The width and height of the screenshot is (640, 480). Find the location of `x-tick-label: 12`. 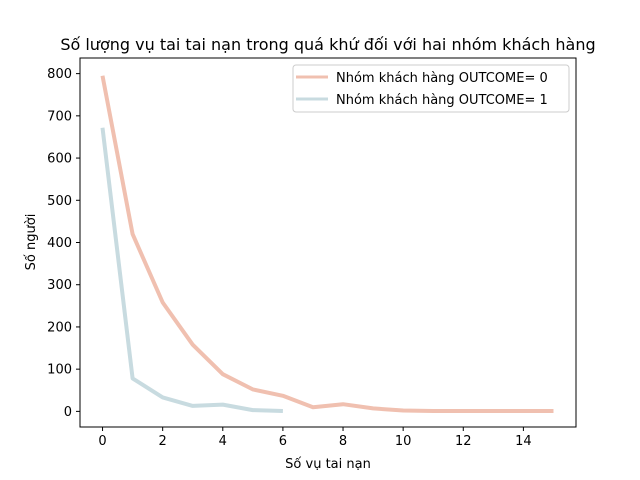

x-tick-label: 12 is located at coordinates (463, 441).